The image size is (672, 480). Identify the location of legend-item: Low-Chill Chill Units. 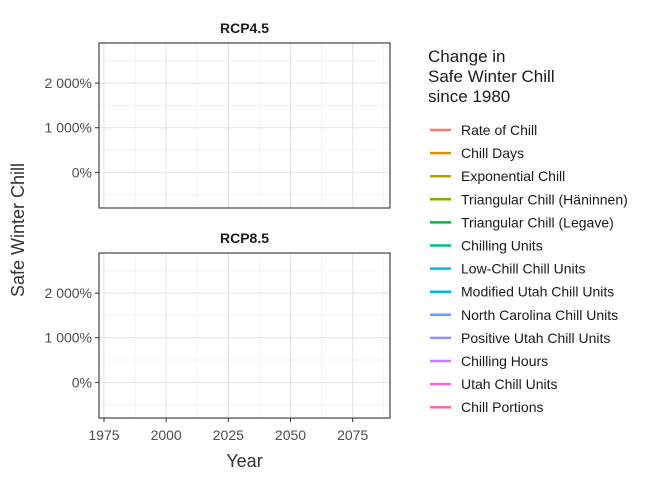
(507, 269).